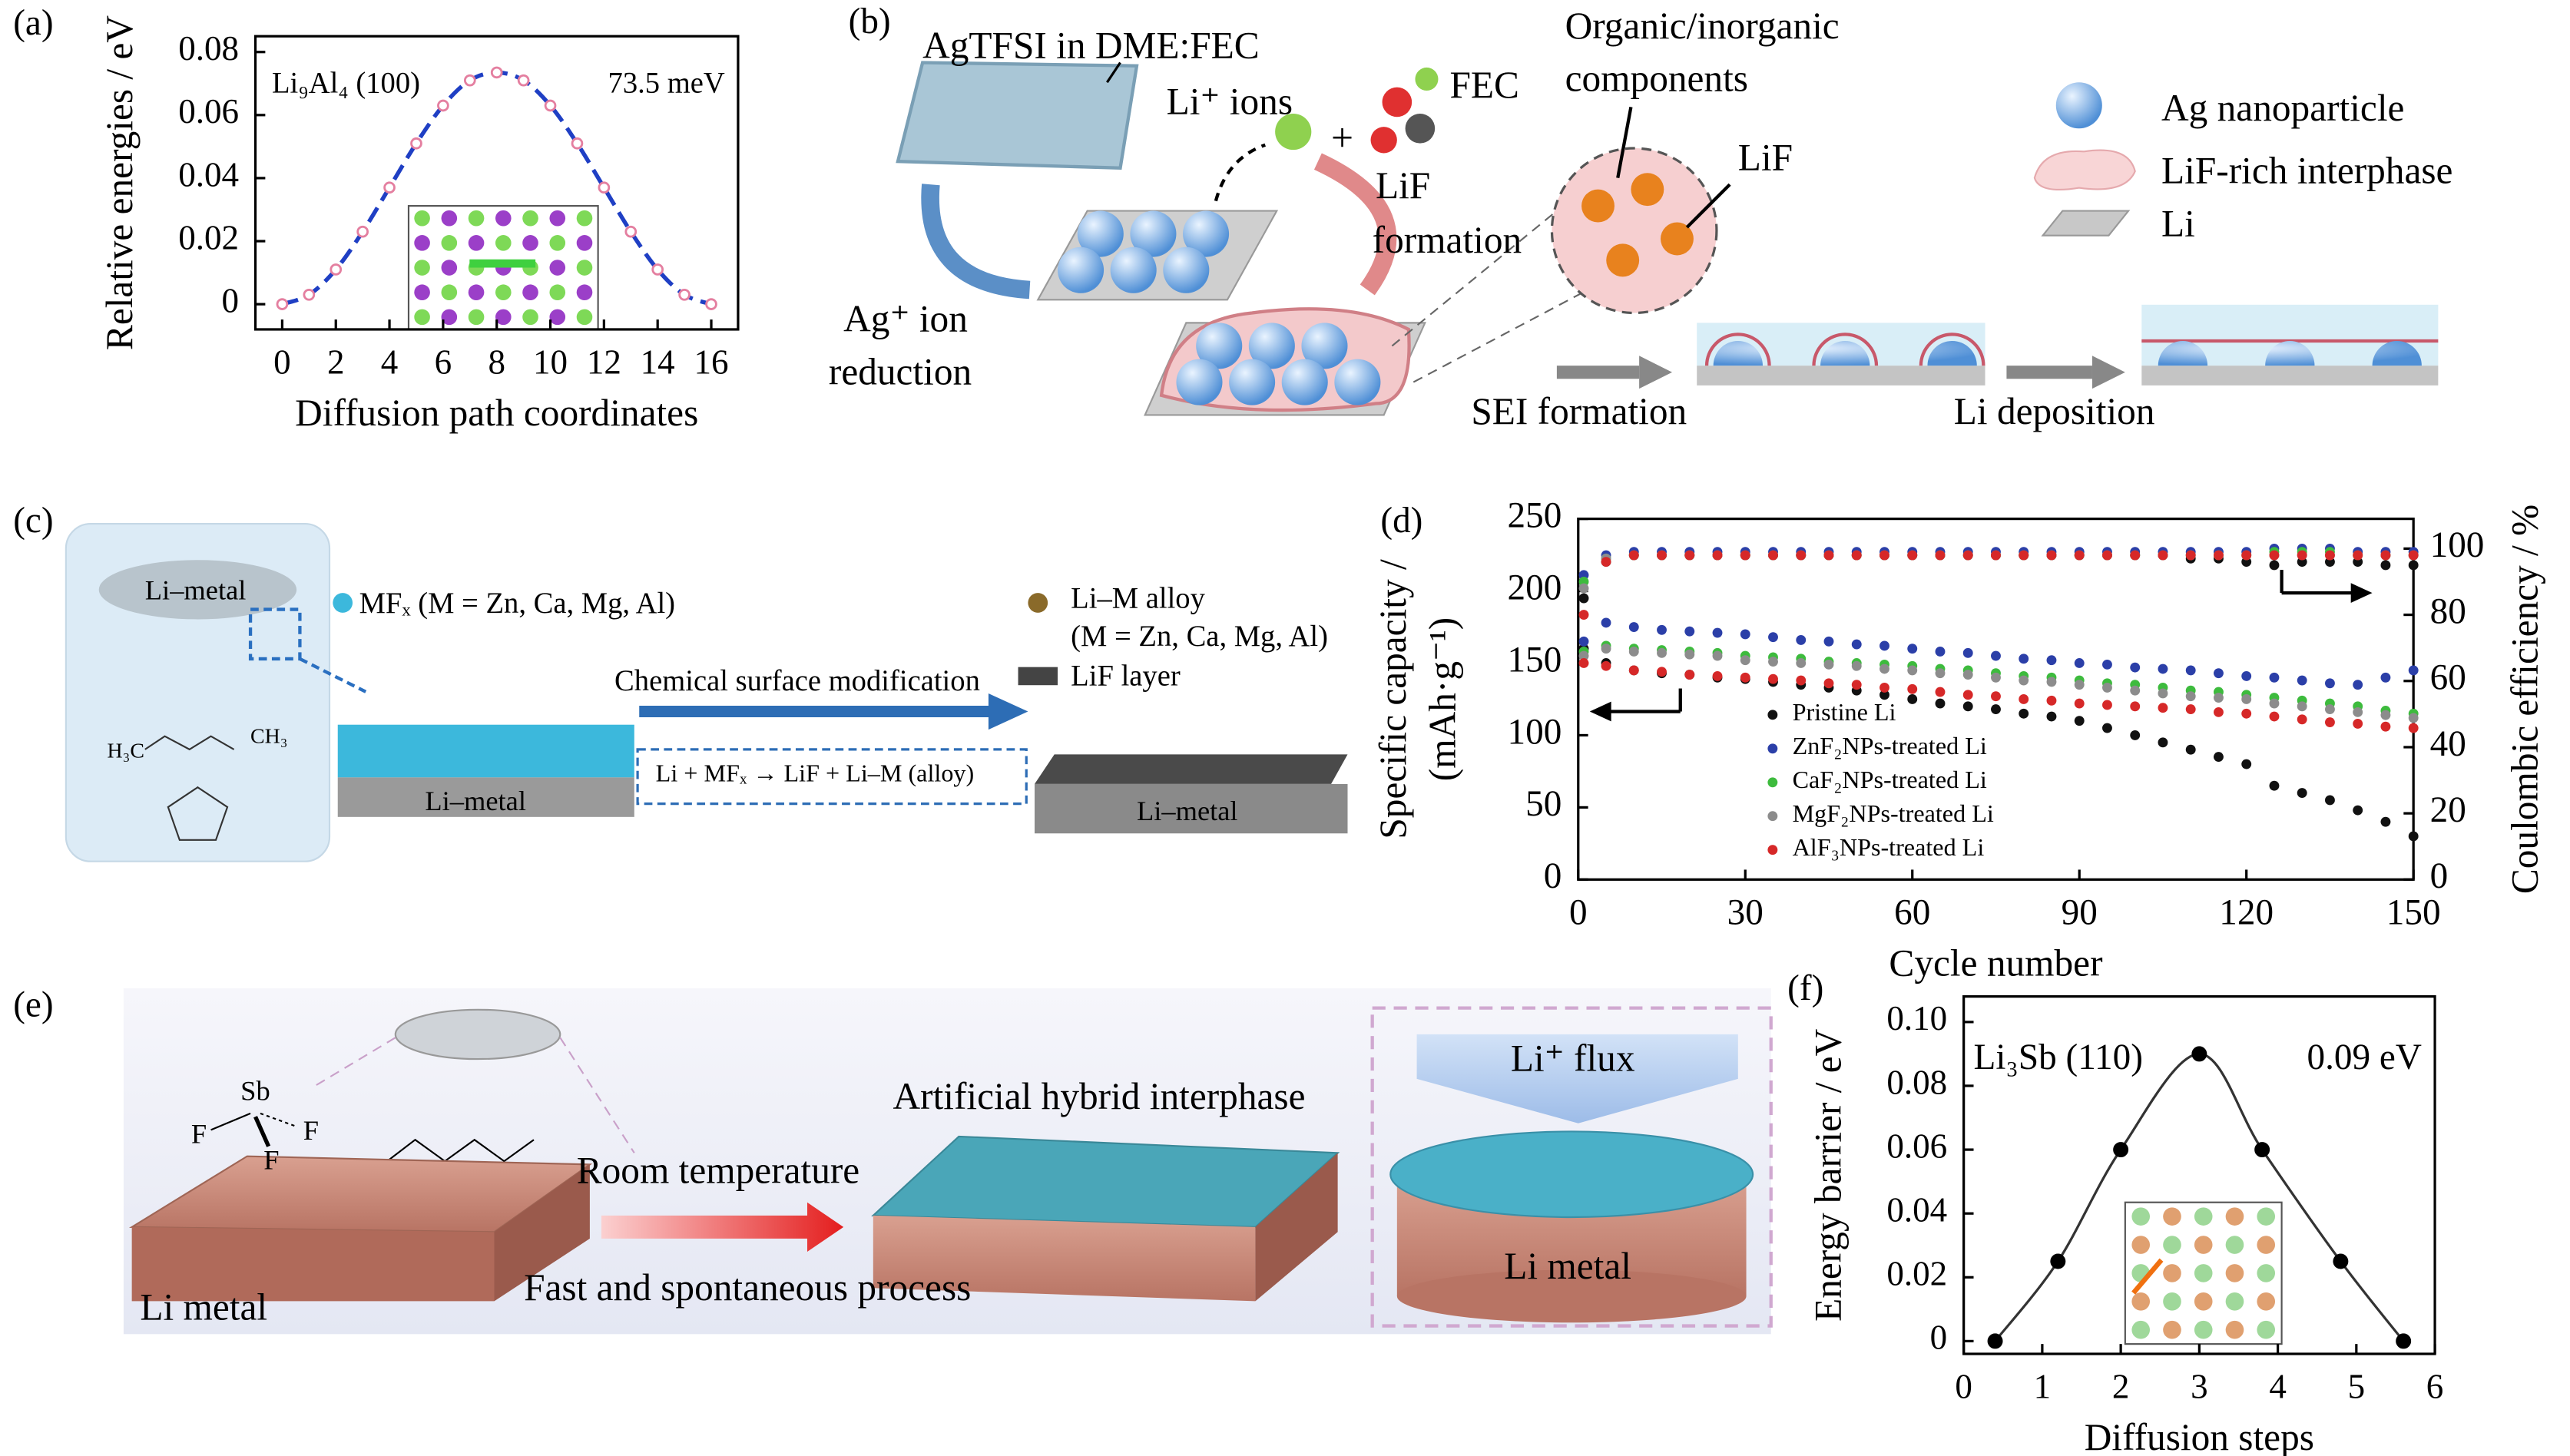  I want to click on legend-label: ZnF₂NPs-treated Li, so click(1890, 745).